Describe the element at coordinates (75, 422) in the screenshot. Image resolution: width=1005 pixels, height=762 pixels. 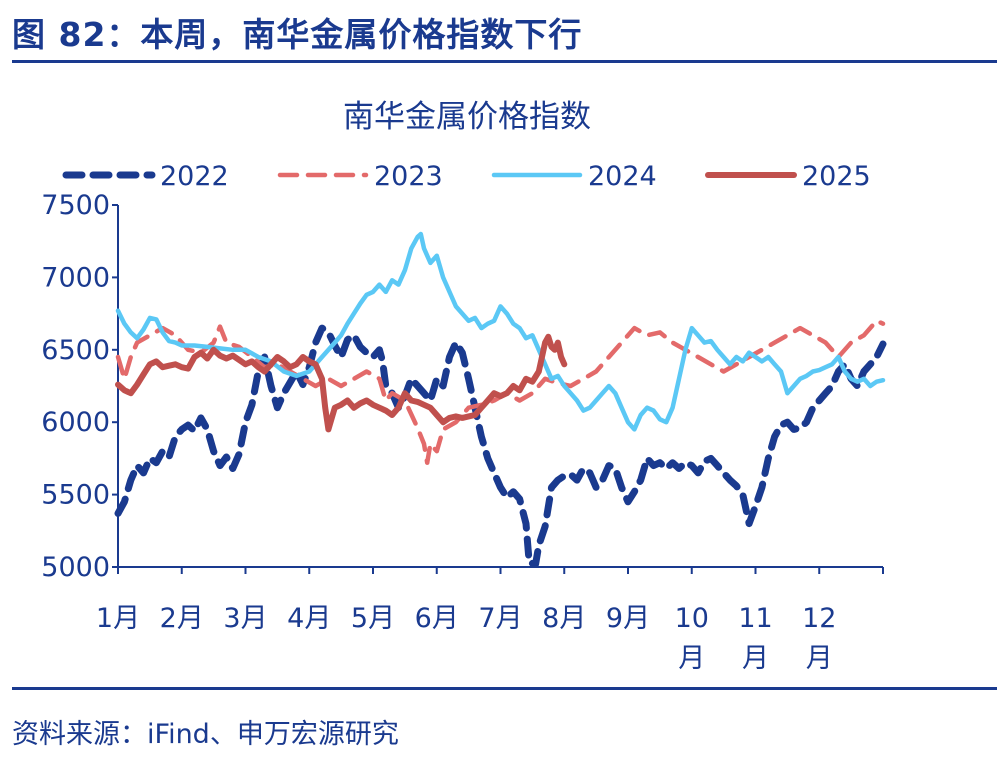
I see `y-tick-label: 6000` at that location.